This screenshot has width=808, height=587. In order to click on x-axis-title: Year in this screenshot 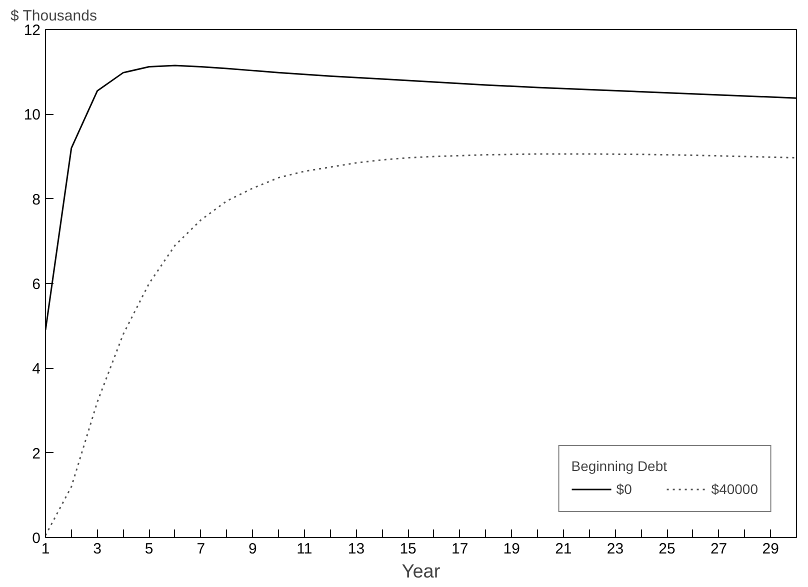, I will do `click(421, 572)`.